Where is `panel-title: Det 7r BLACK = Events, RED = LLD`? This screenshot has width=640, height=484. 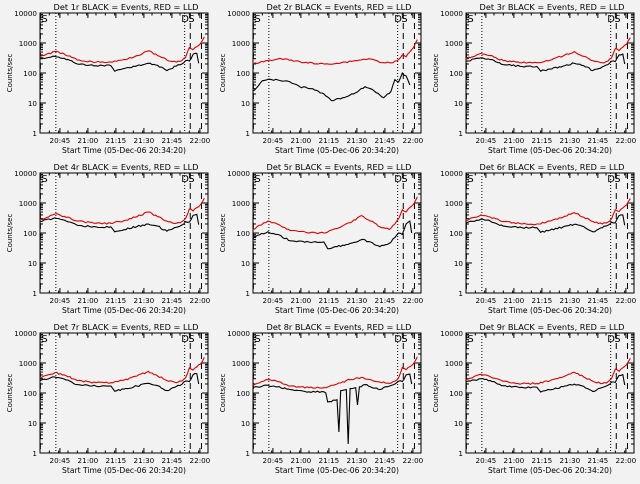 panel-title: Det 7r BLACK = Events, RED = LLD is located at coordinates (126, 327).